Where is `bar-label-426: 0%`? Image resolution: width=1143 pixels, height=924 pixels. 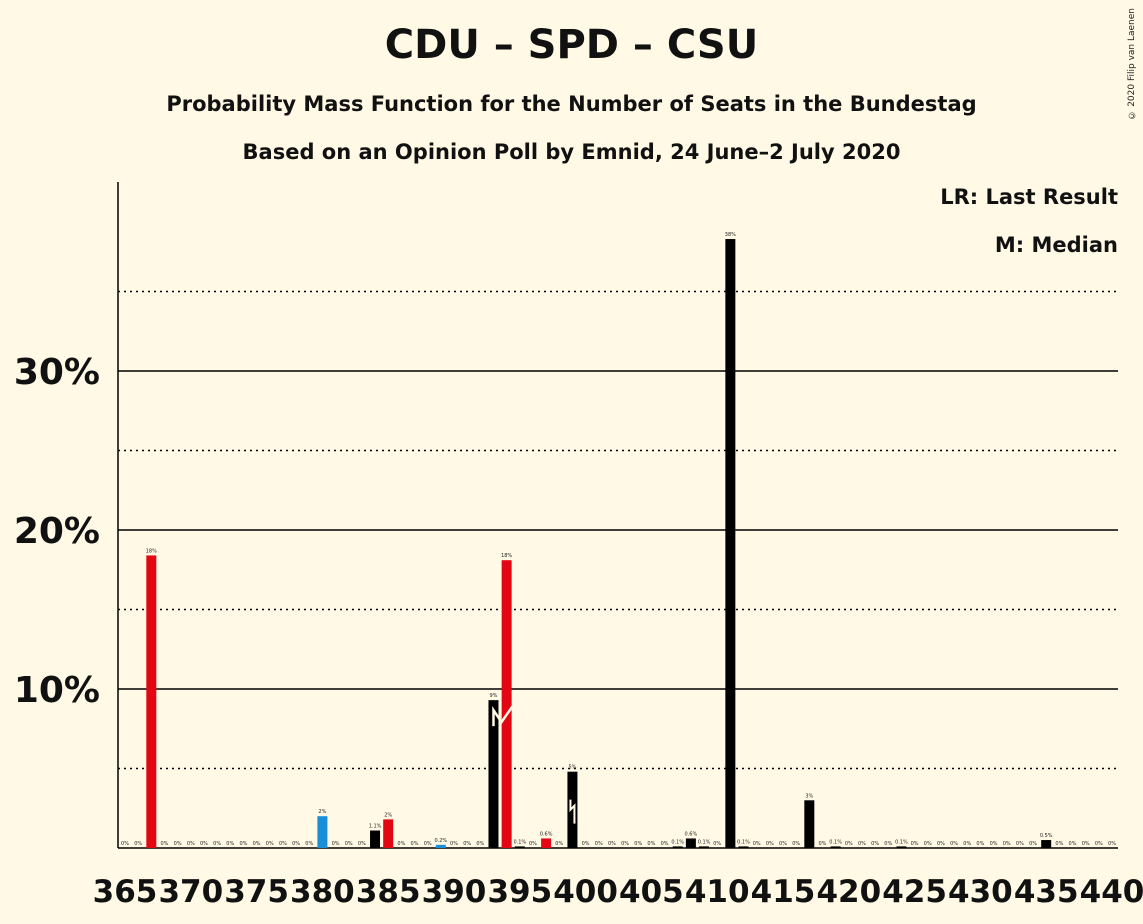
bar-label-426: 0% is located at coordinates (928, 844).